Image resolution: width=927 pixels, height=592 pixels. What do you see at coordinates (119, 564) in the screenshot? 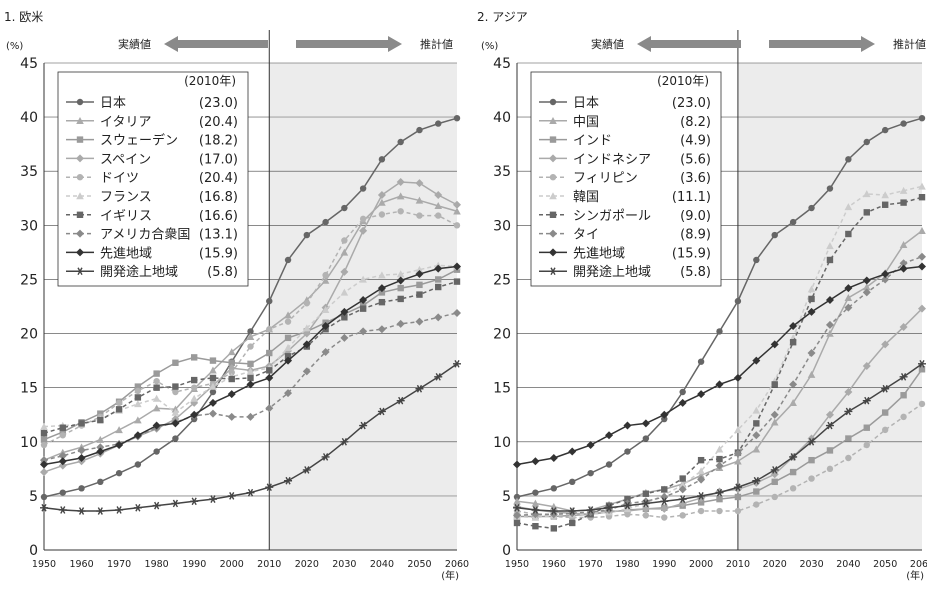
I see `x-tick-label: 1970` at bounding box center [119, 564].